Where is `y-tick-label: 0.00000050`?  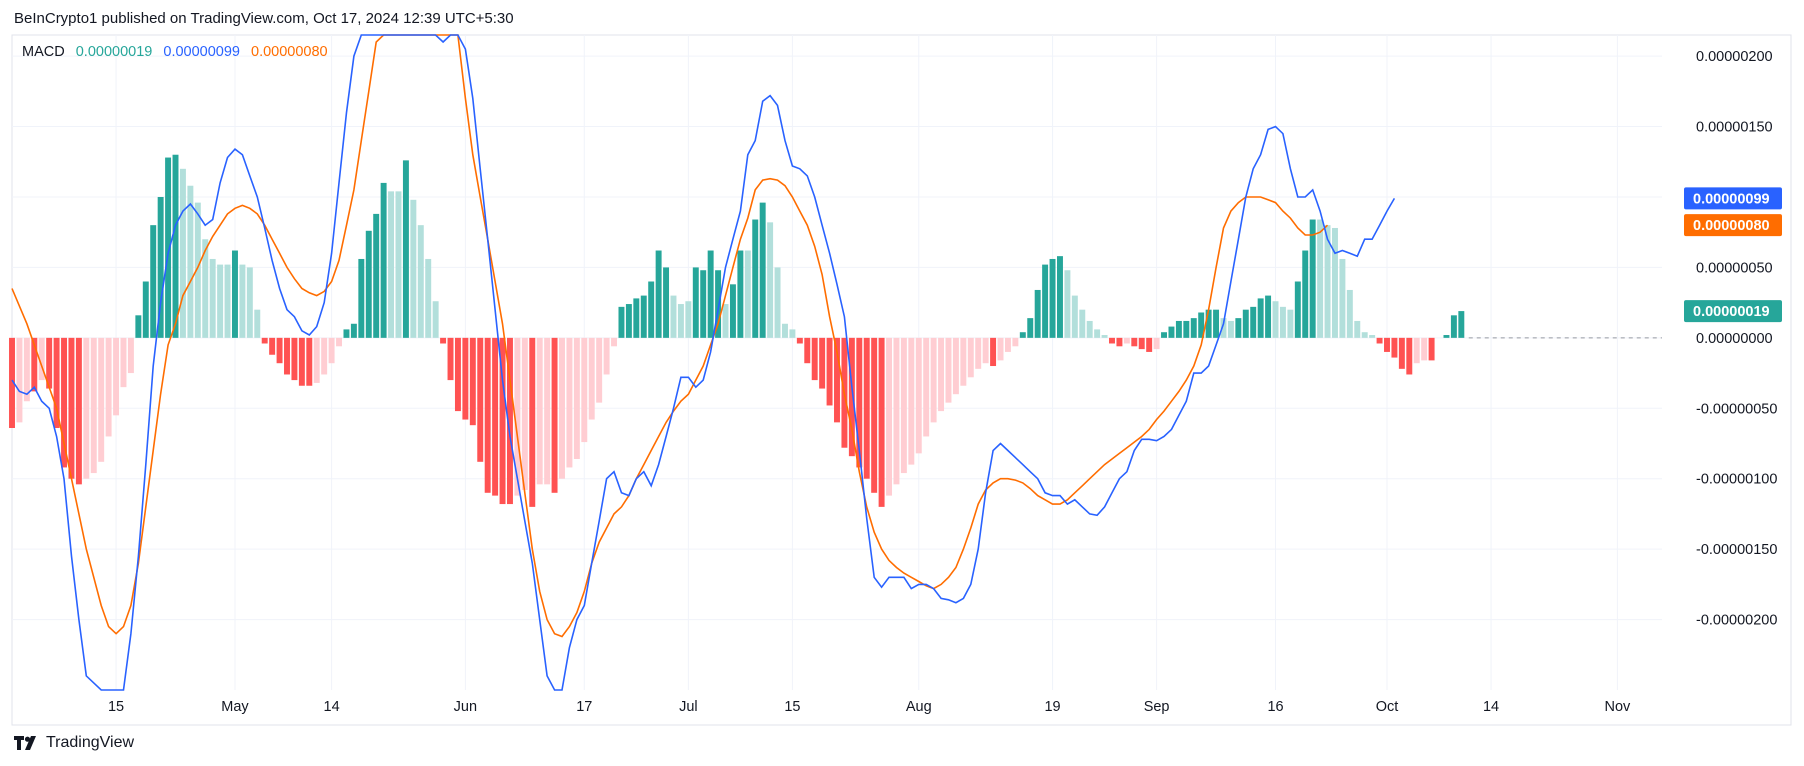 y-tick-label: 0.00000050 is located at coordinates (1734, 268).